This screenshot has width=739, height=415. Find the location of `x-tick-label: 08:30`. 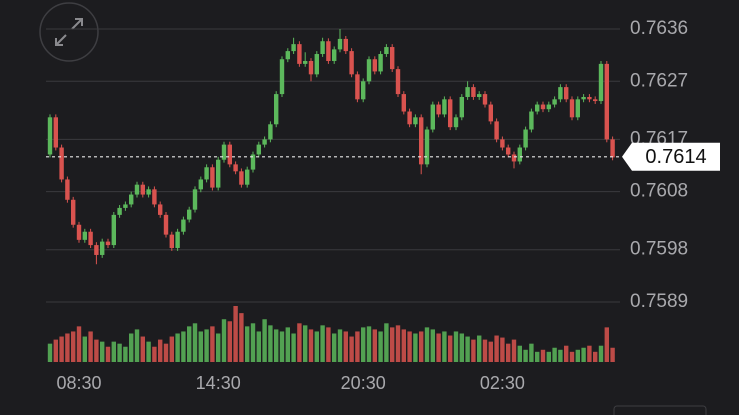

x-tick-label: 08:30 is located at coordinates (78, 383).